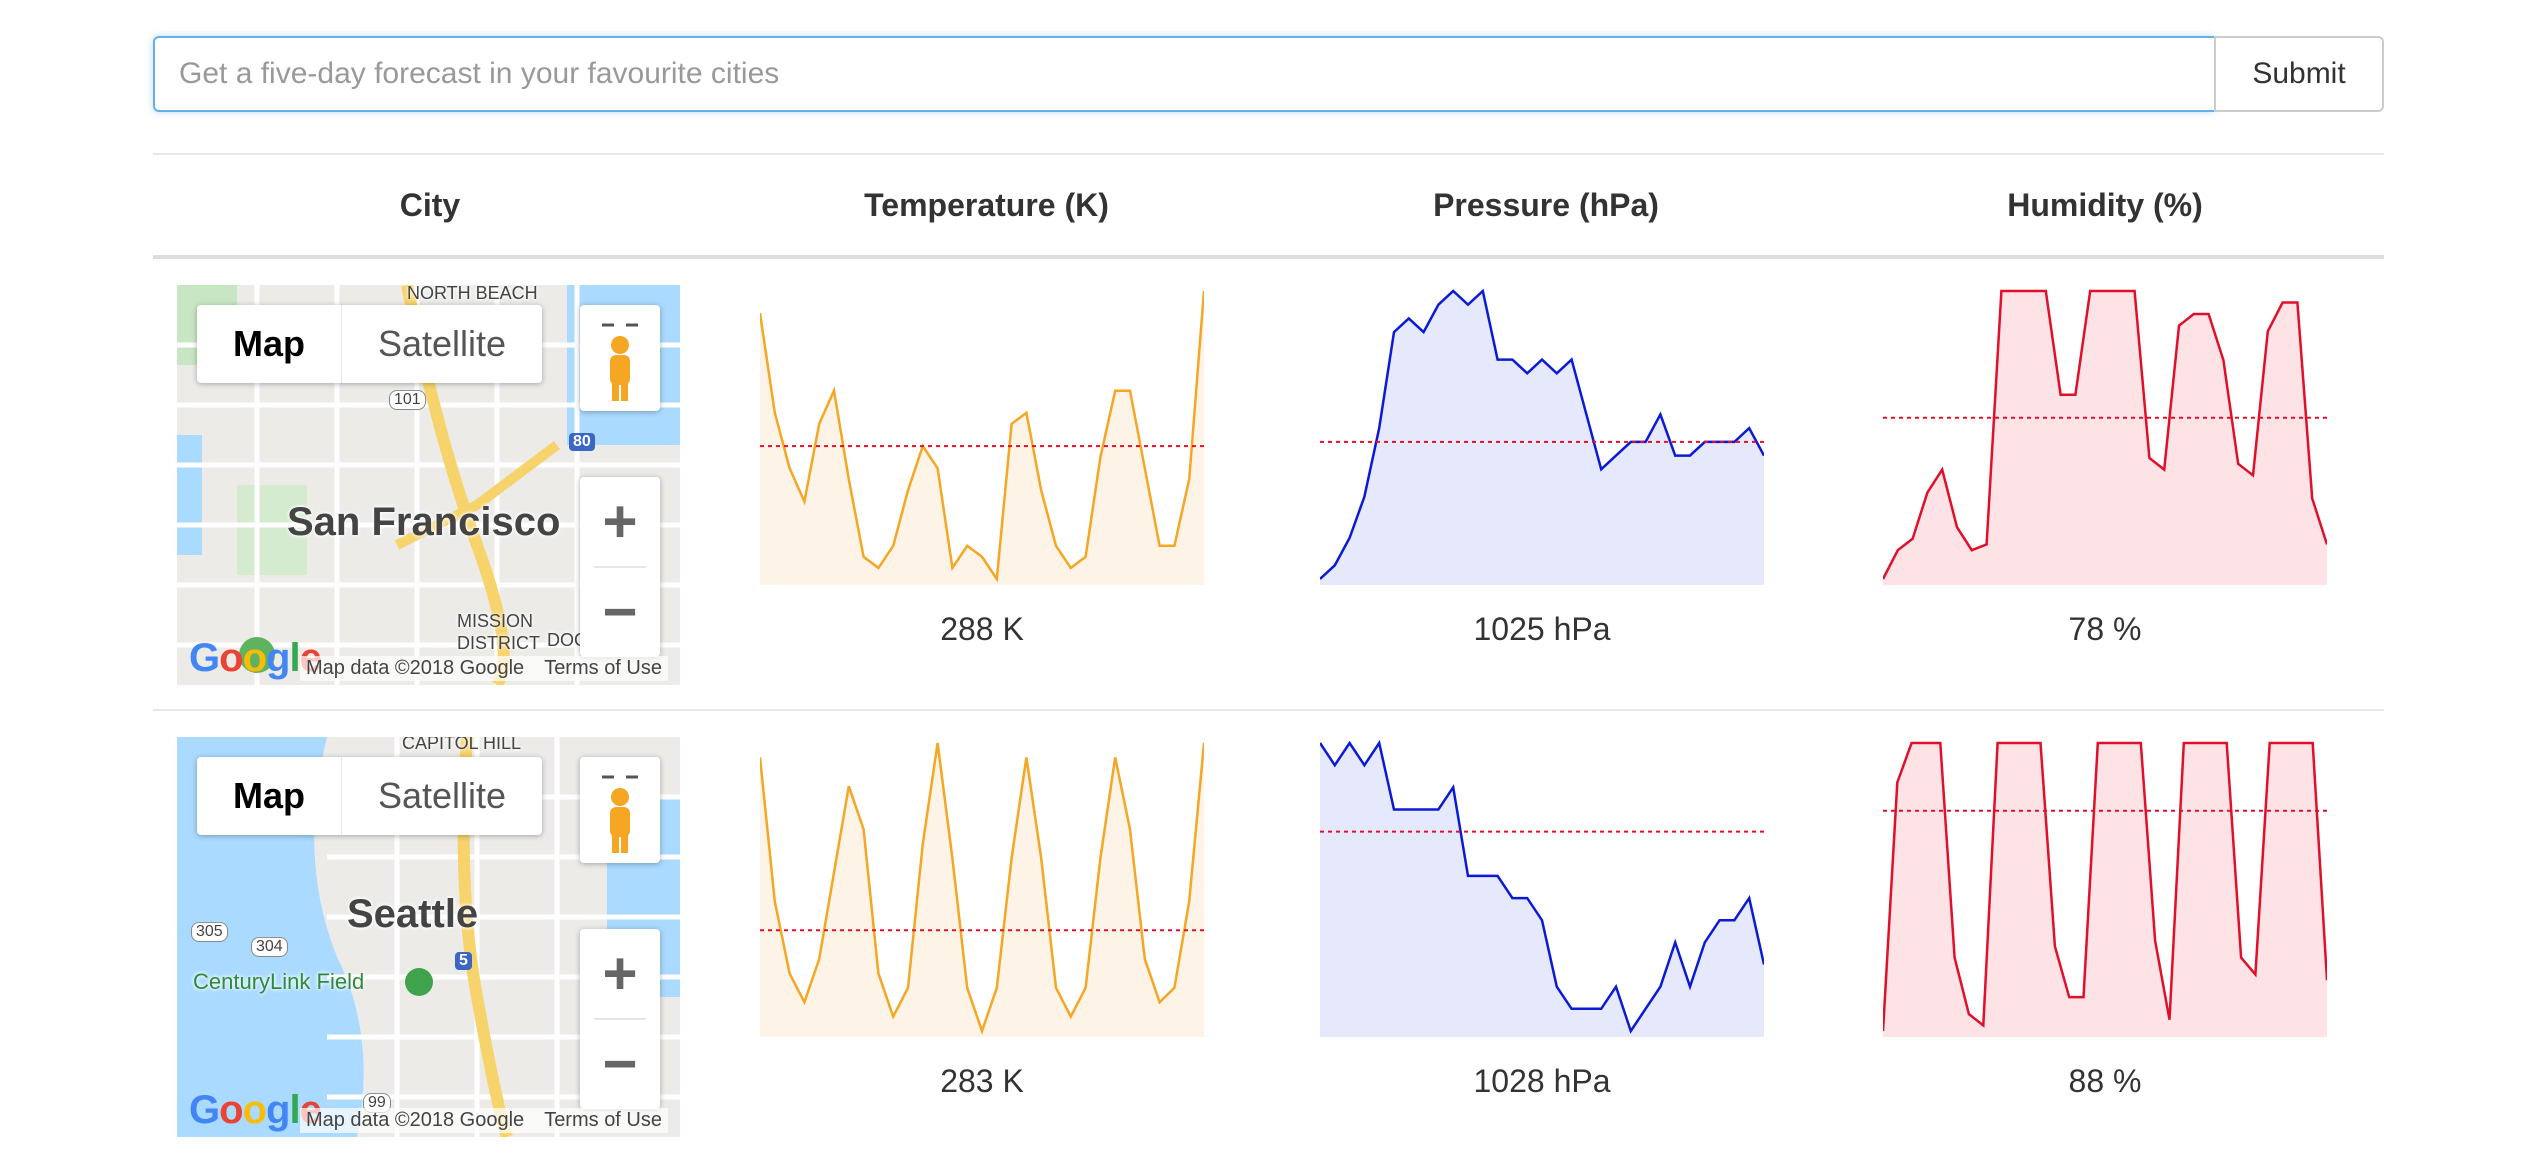  I want to click on header-pressure: Pressure (hPa), so click(1546, 205).